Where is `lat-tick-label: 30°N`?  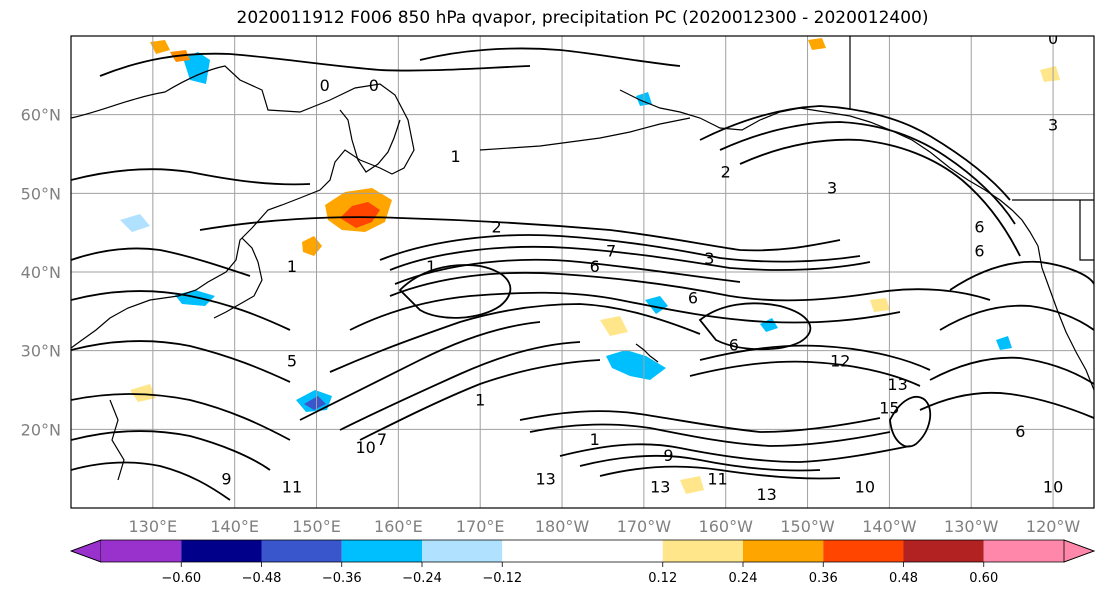 lat-tick-label: 30°N is located at coordinates (41, 351).